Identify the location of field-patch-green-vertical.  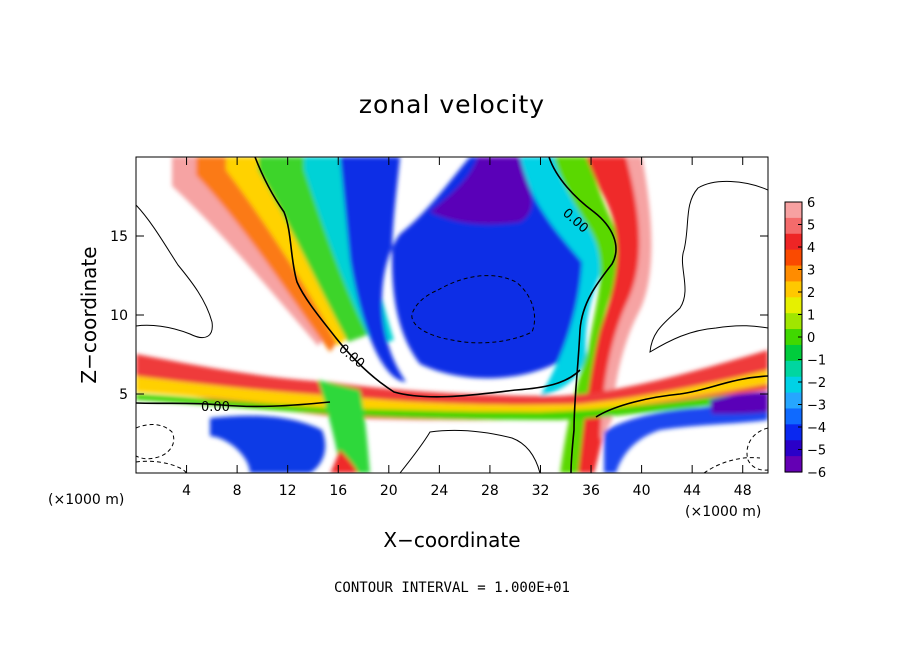
(344, 426).